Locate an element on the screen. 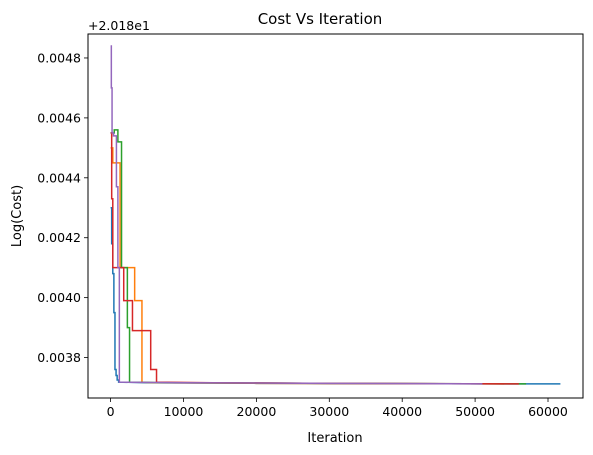  x-tick-label: 30000 is located at coordinates (329, 411).